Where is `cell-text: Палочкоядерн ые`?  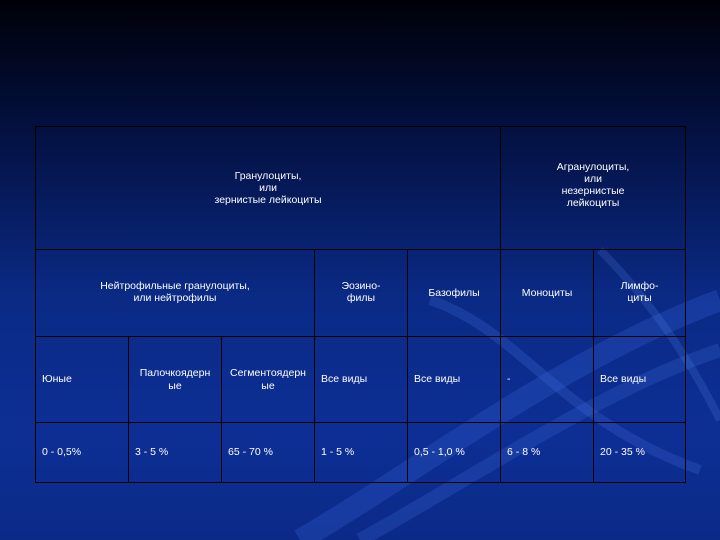 cell-text: Палочкоядерн ые is located at coordinates (175, 379).